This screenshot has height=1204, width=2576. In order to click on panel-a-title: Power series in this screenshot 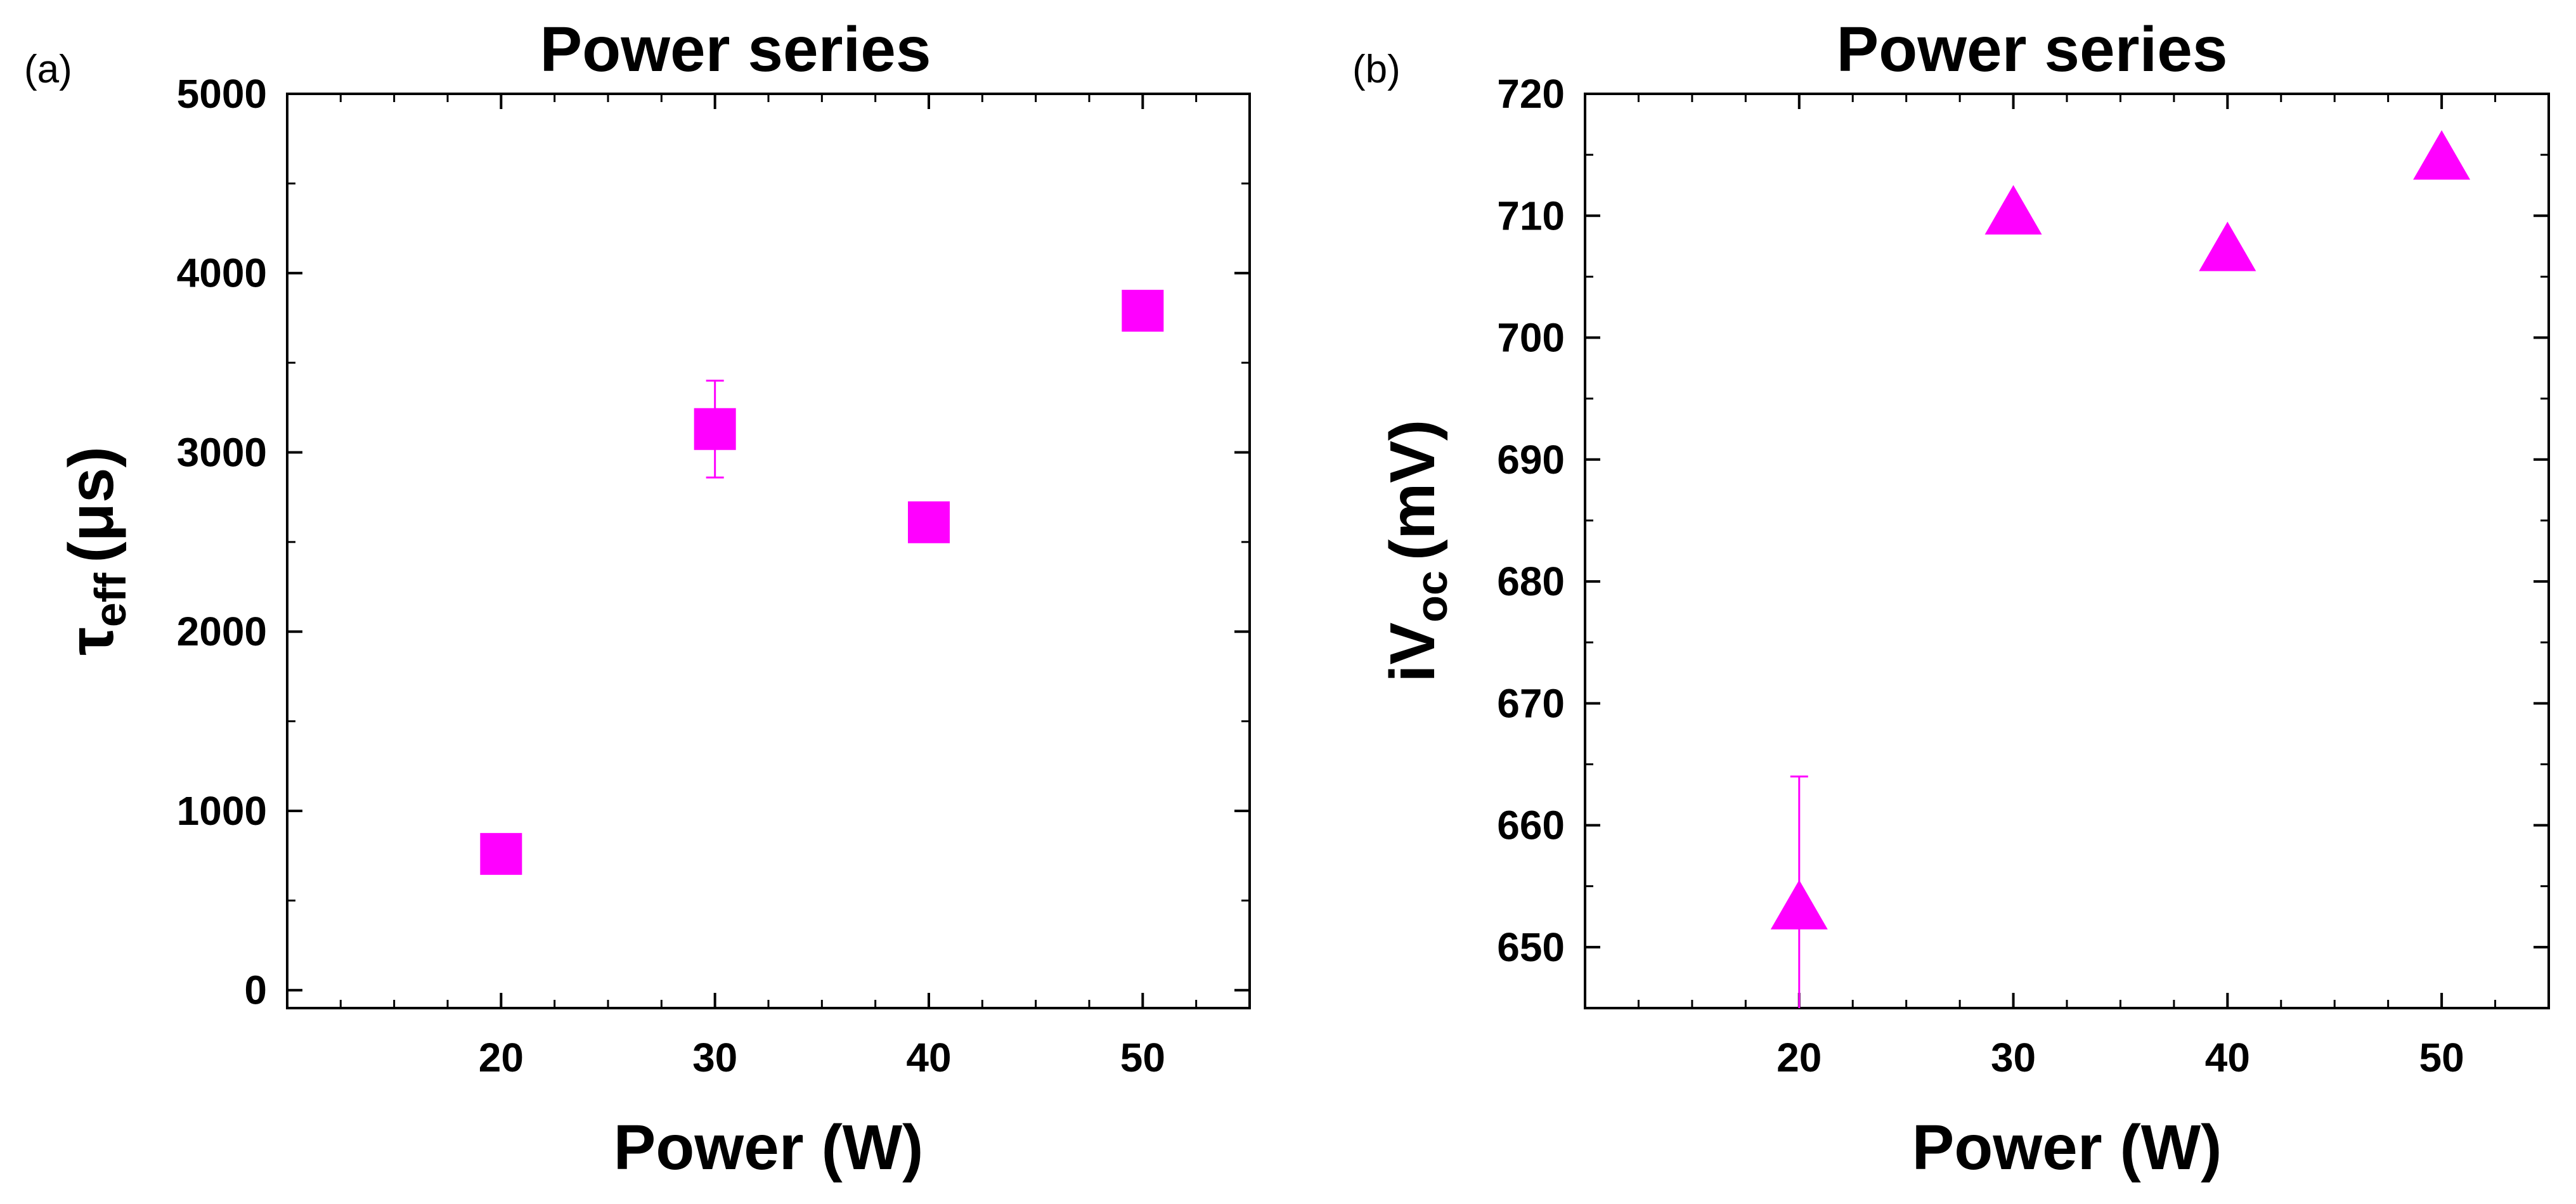, I will do `click(735, 49)`.